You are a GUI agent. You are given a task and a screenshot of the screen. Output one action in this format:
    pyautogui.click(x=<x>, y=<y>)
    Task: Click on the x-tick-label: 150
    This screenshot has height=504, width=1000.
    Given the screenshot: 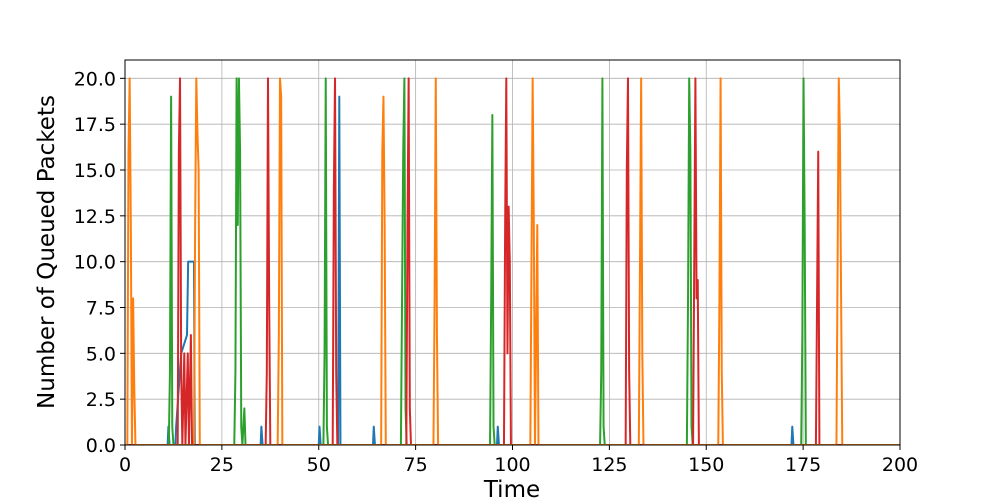 What is the action you would take?
    pyautogui.click(x=706, y=465)
    